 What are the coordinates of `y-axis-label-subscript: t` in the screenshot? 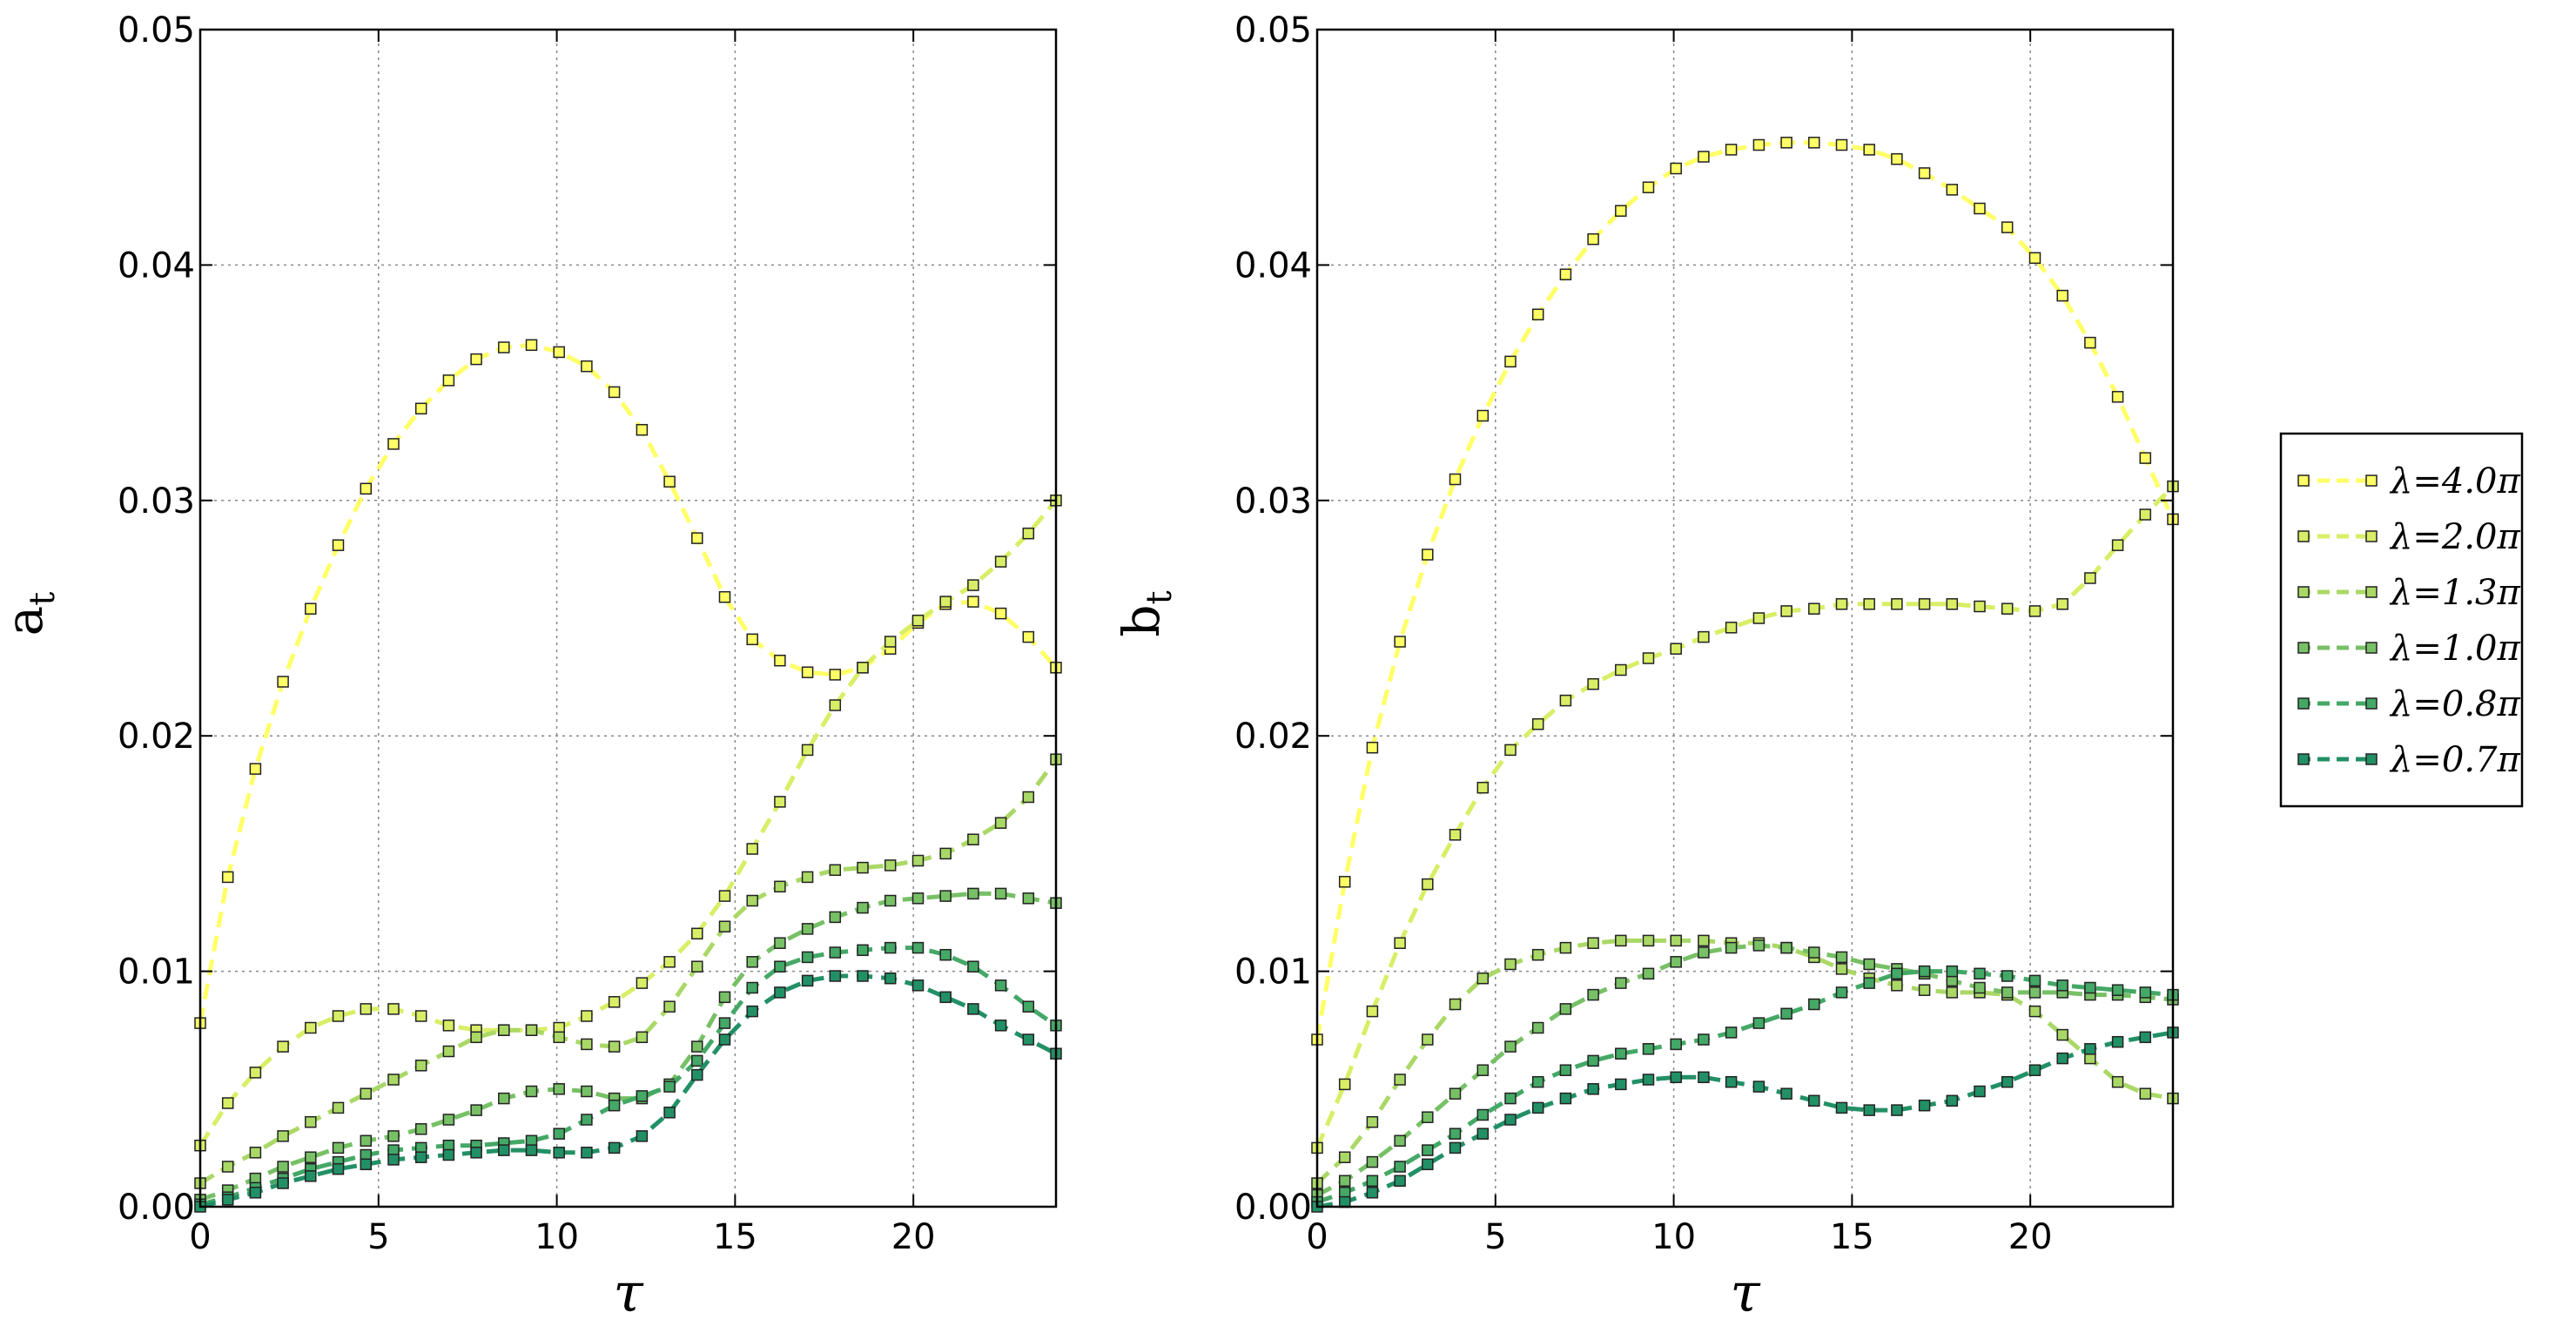 It's located at (43, 599).